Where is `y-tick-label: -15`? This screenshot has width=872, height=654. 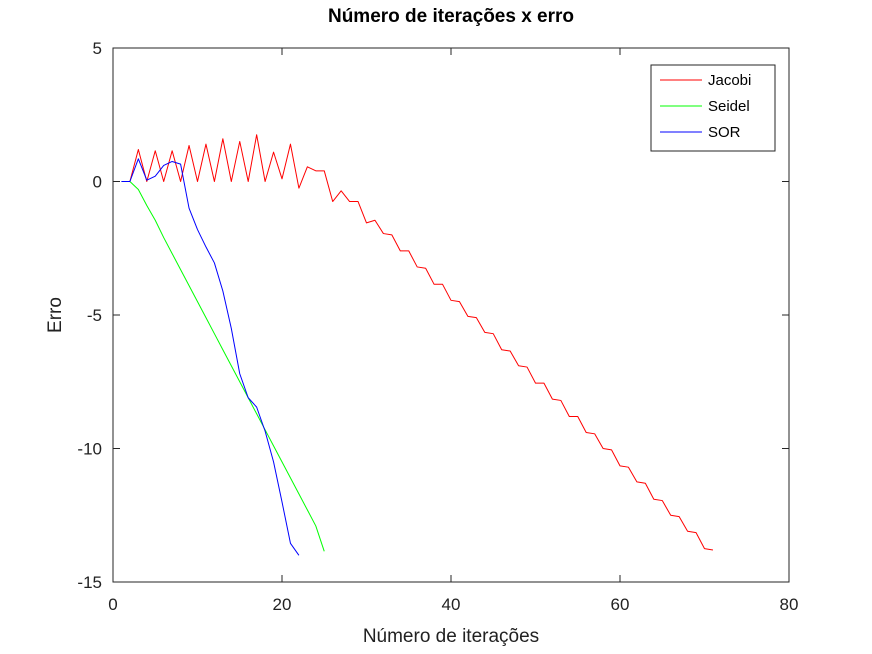 y-tick-label: -15 is located at coordinates (89, 582).